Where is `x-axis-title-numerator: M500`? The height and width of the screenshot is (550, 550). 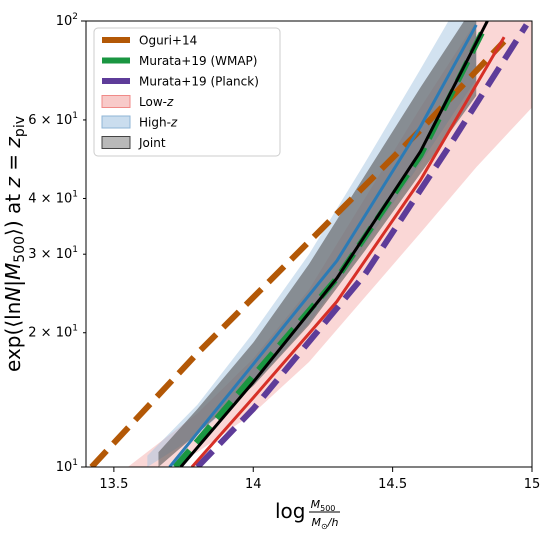
x-axis-title-numerator: M500 is located at coordinates (323, 505).